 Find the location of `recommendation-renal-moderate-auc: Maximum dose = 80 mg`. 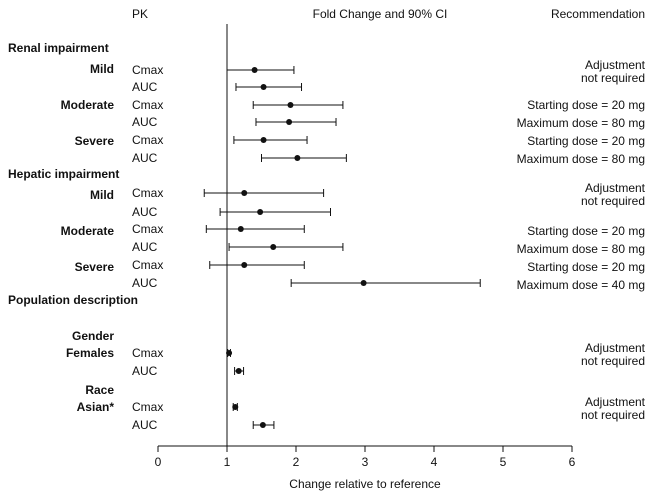

recommendation-renal-moderate-auc: Maximum dose = 80 mg is located at coordinates (581, 123).